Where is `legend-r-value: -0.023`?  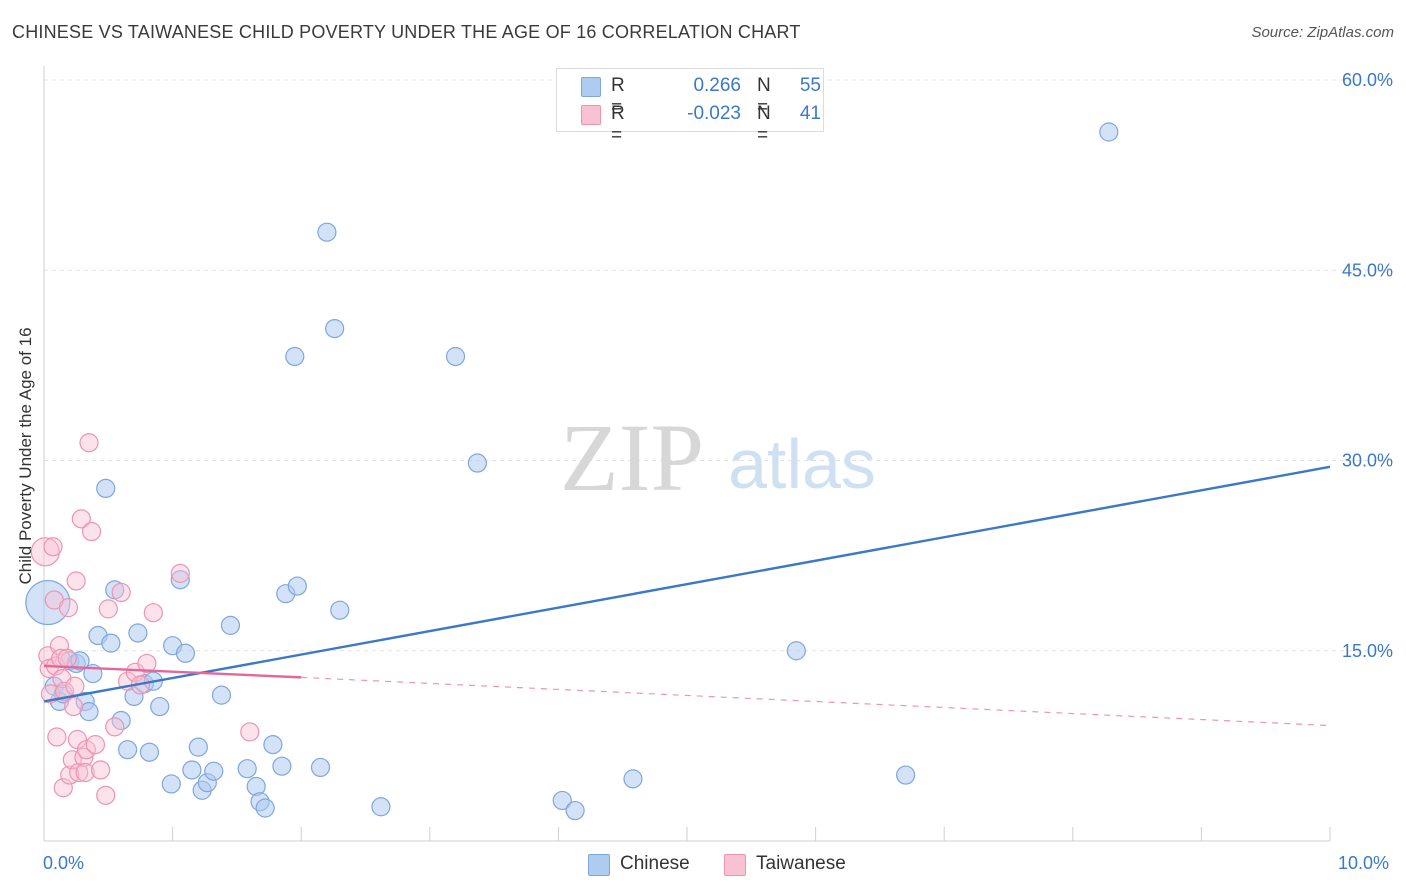 legend-r-value: -0.023 is located at coordinates (714, 113).